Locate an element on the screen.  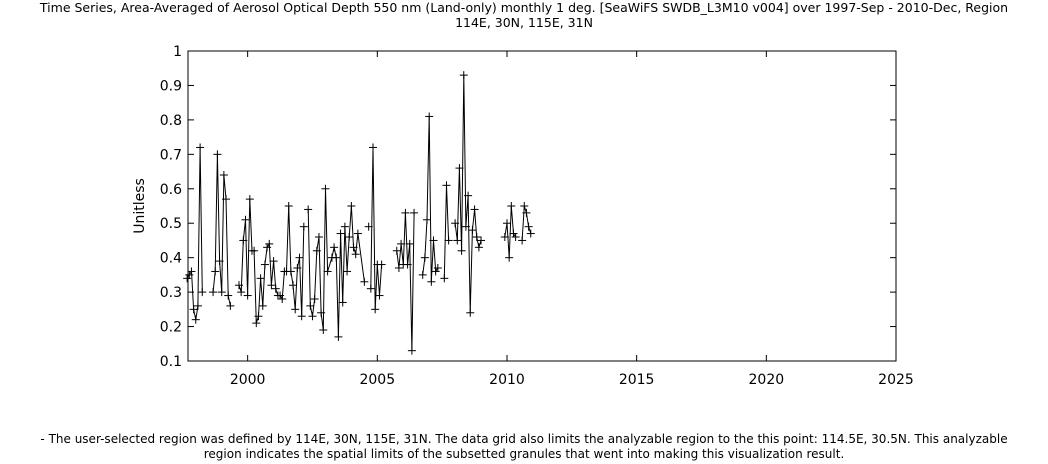
x-tick-label: 2025 is located at coordinates (896, 380).